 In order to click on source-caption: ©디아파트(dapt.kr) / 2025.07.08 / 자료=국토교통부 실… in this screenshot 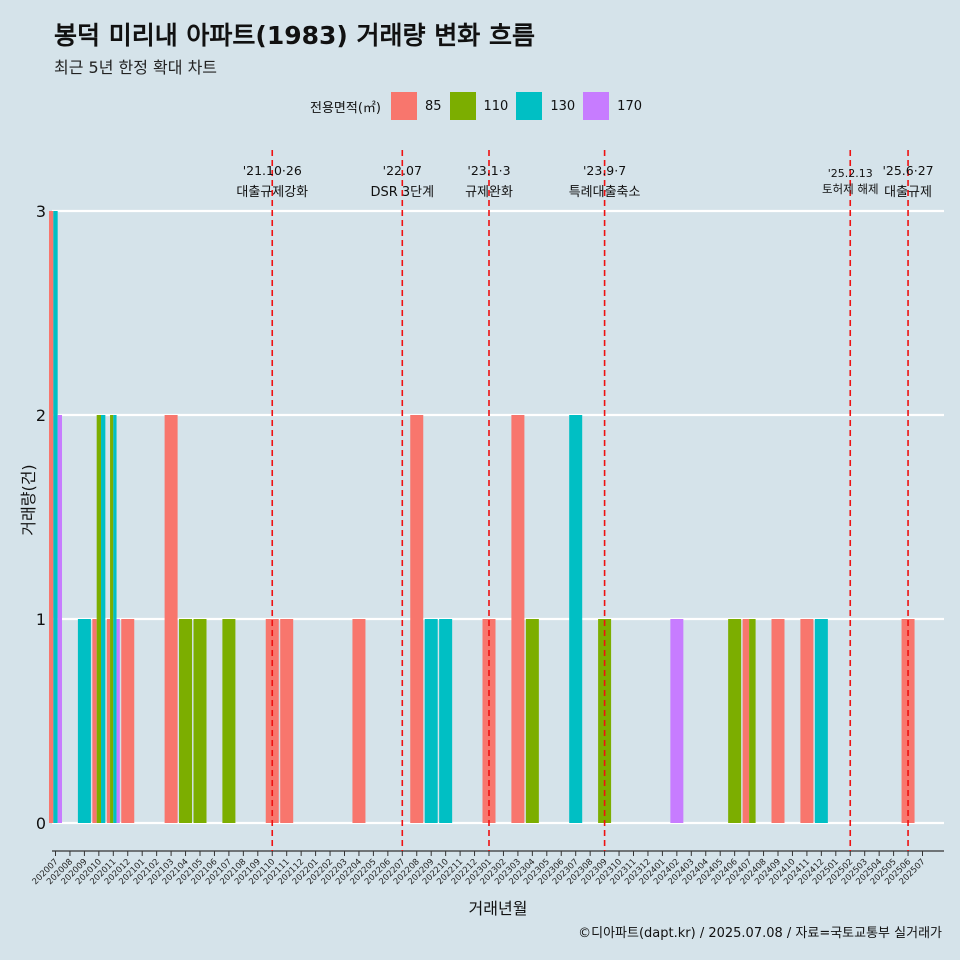, I will do `click(760, 933)`.